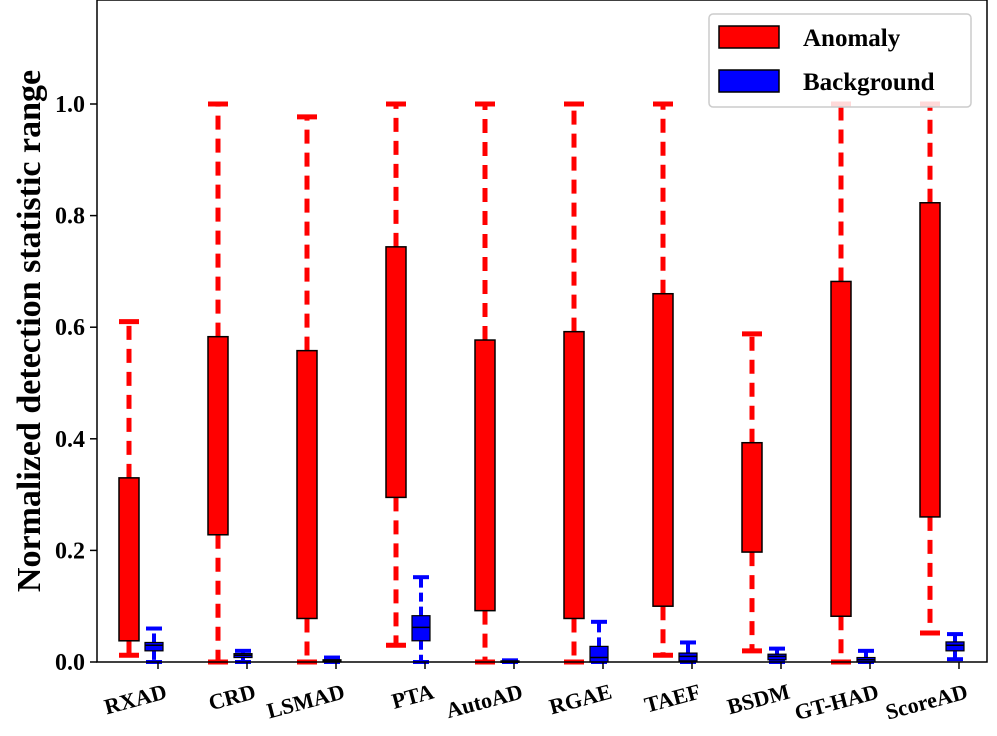  What do you see at coordinates (840, 60) in the screenshot?
I see `legend: Anomaly Background` at bounding box center [840, 60].